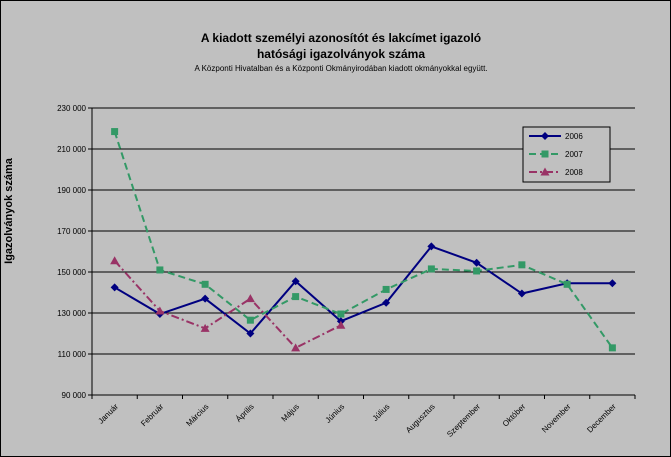  Describe the element at coordinates (514, 415) in the screenshot. I see `x-tick-label: Október` at that location.